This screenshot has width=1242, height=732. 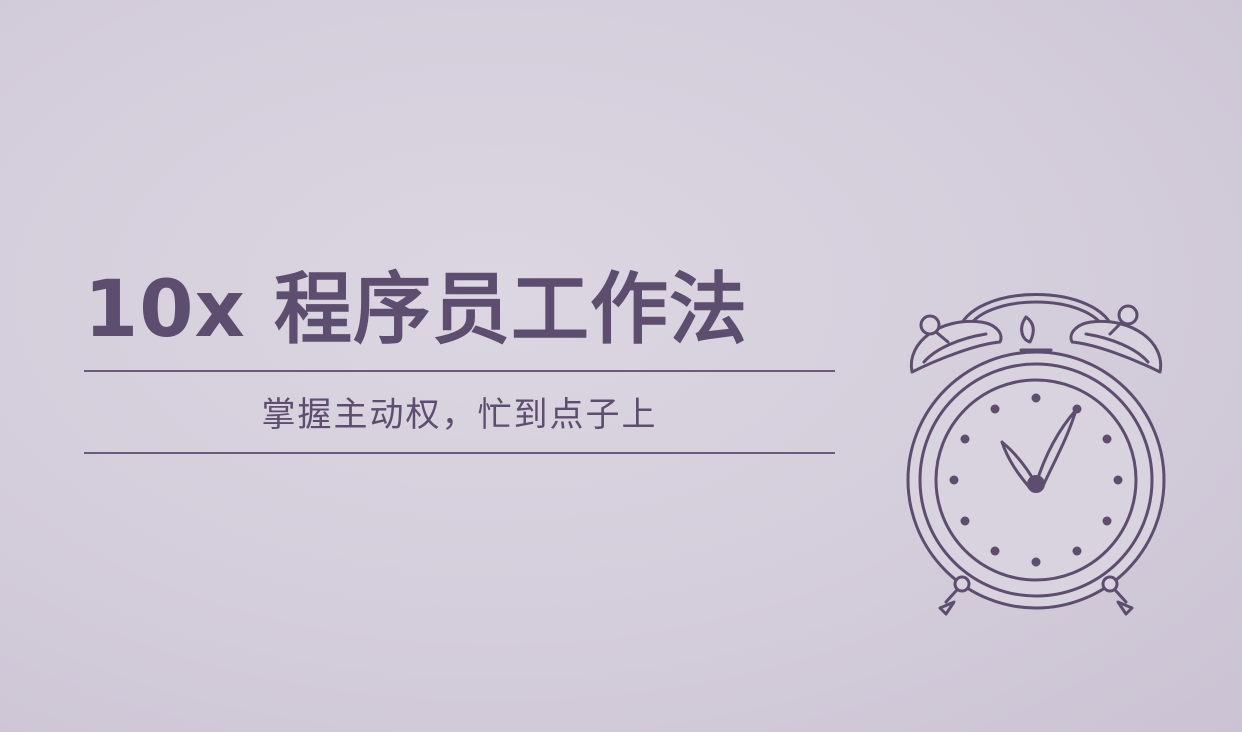 What do you see at coordinates (1036, 454) in the screenshot?
I see `alarm-clock-icon` at bounding box center [1036, 454].